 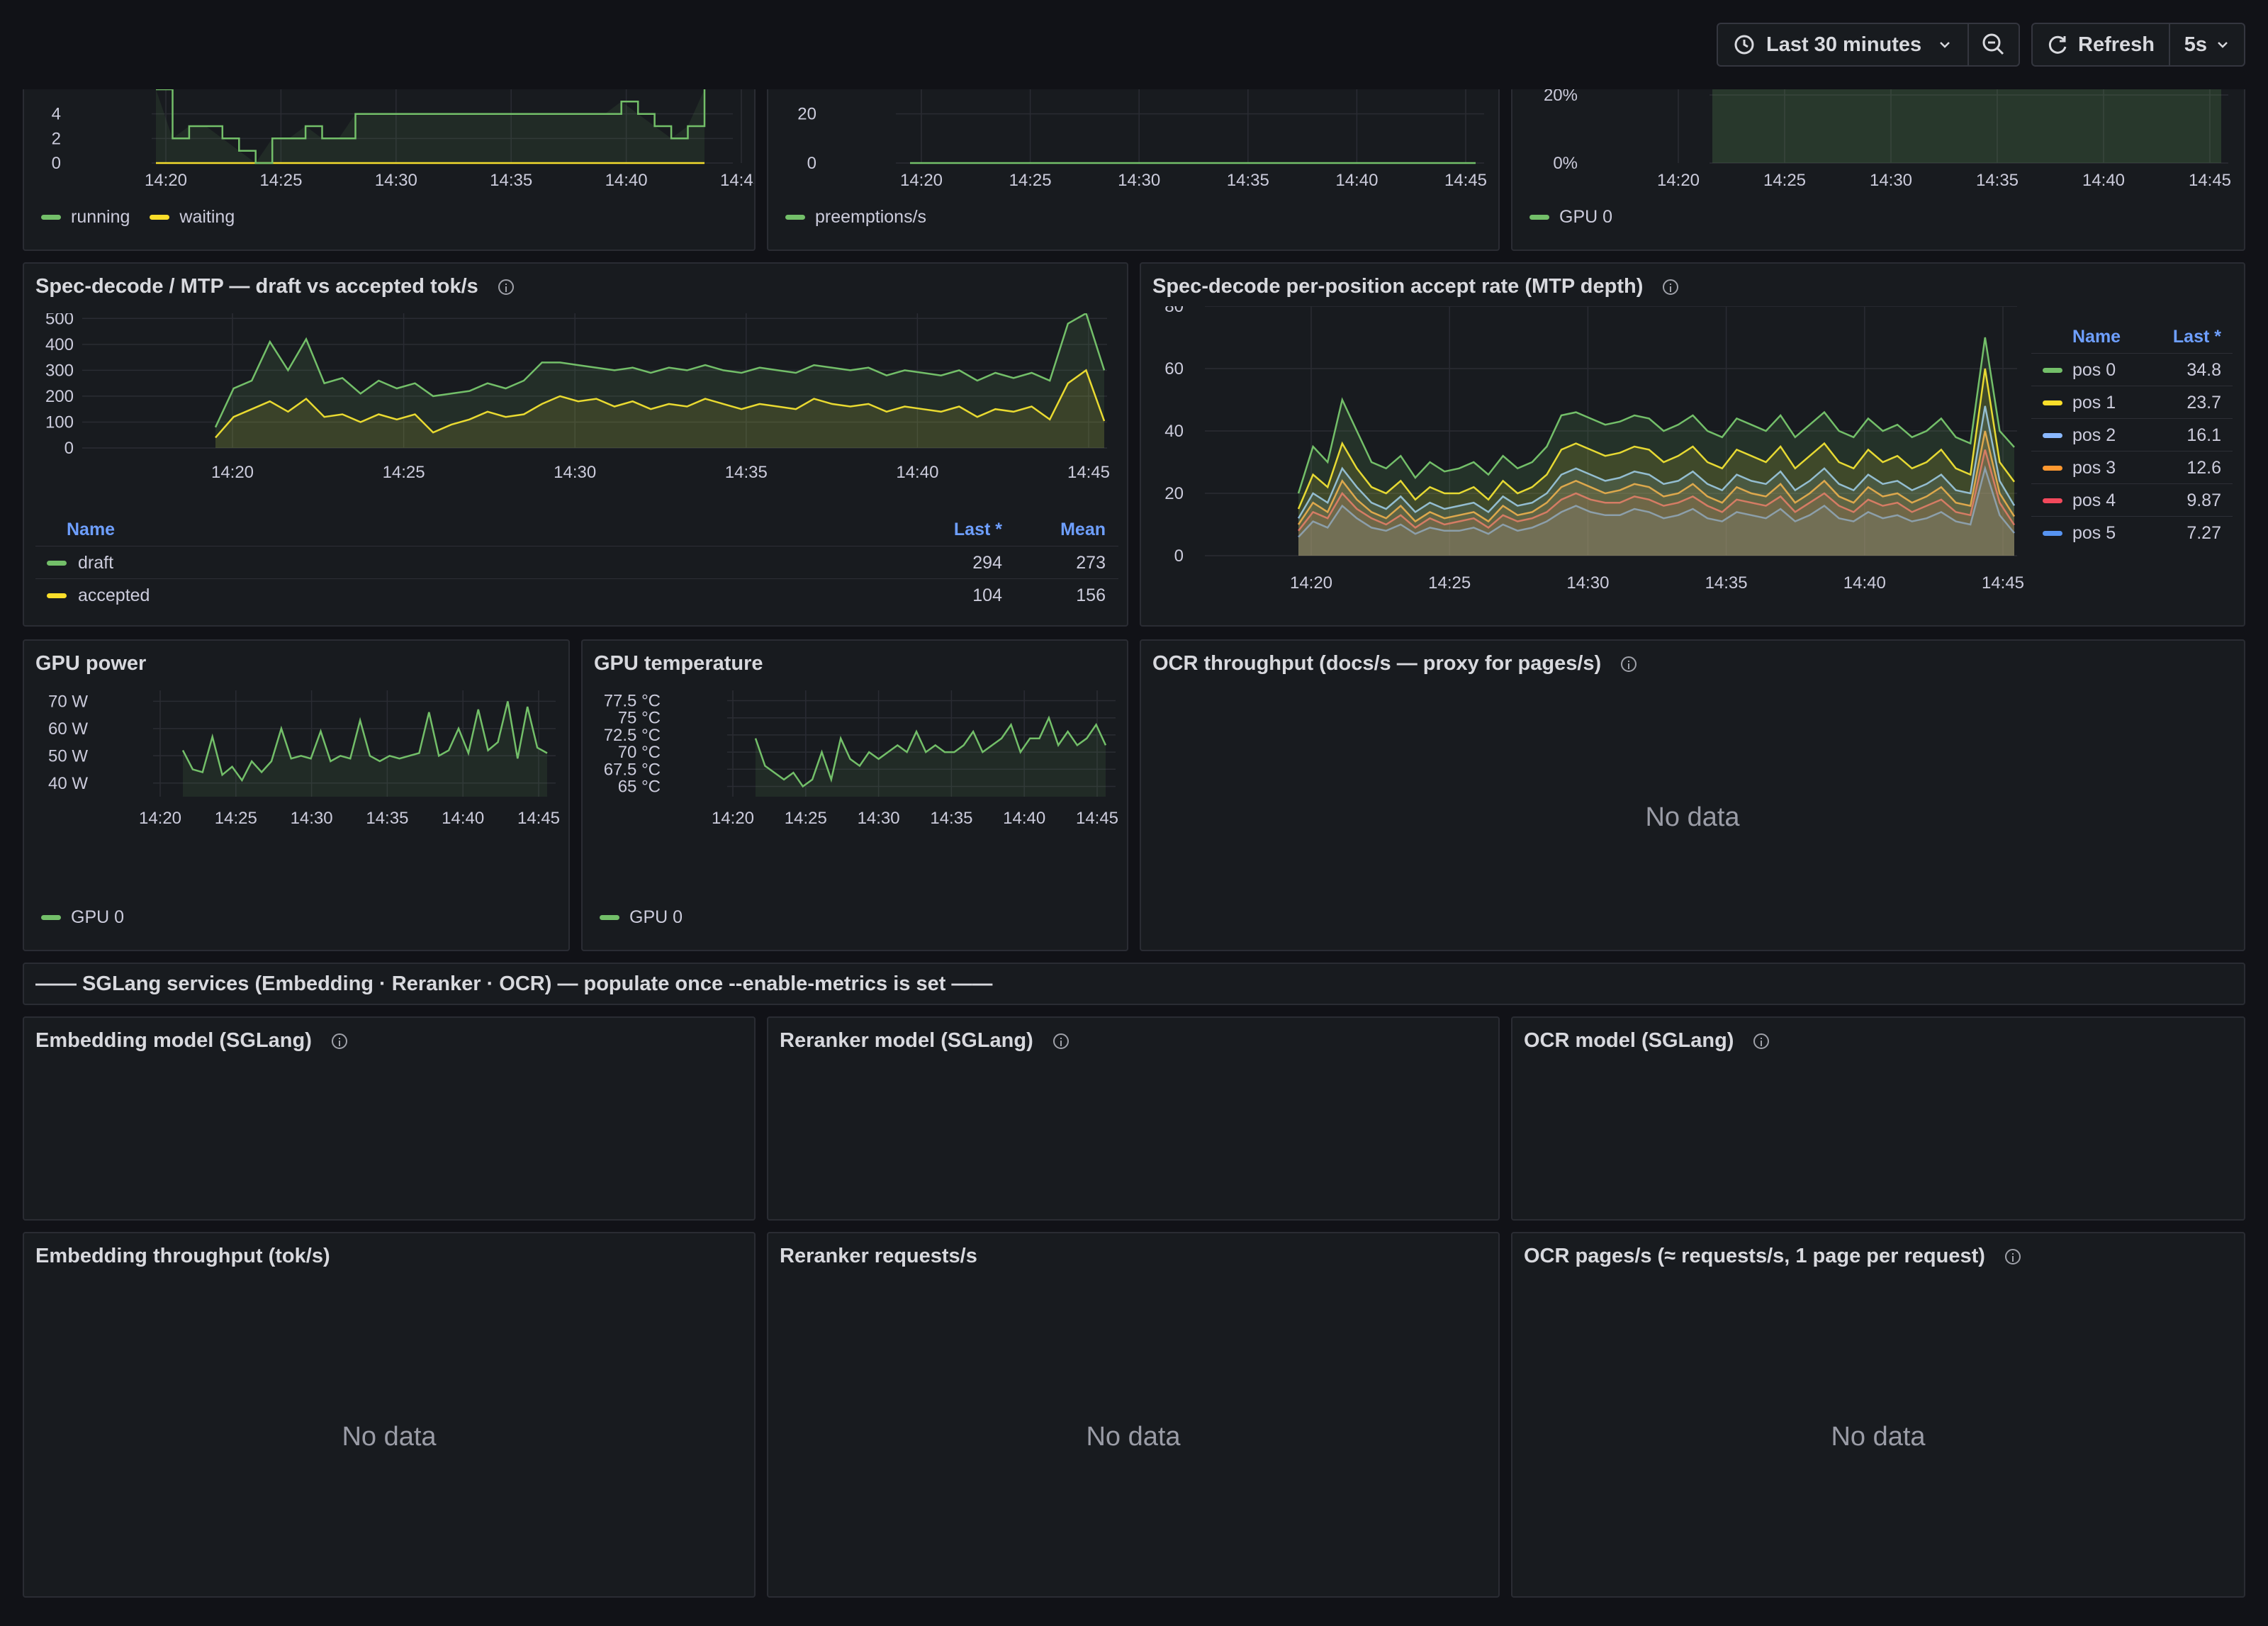 What do you see at coordinates (1311, 583) in the screenshot?
I see `x-tick-label: 14:20` at bounding box center [1311, 583].